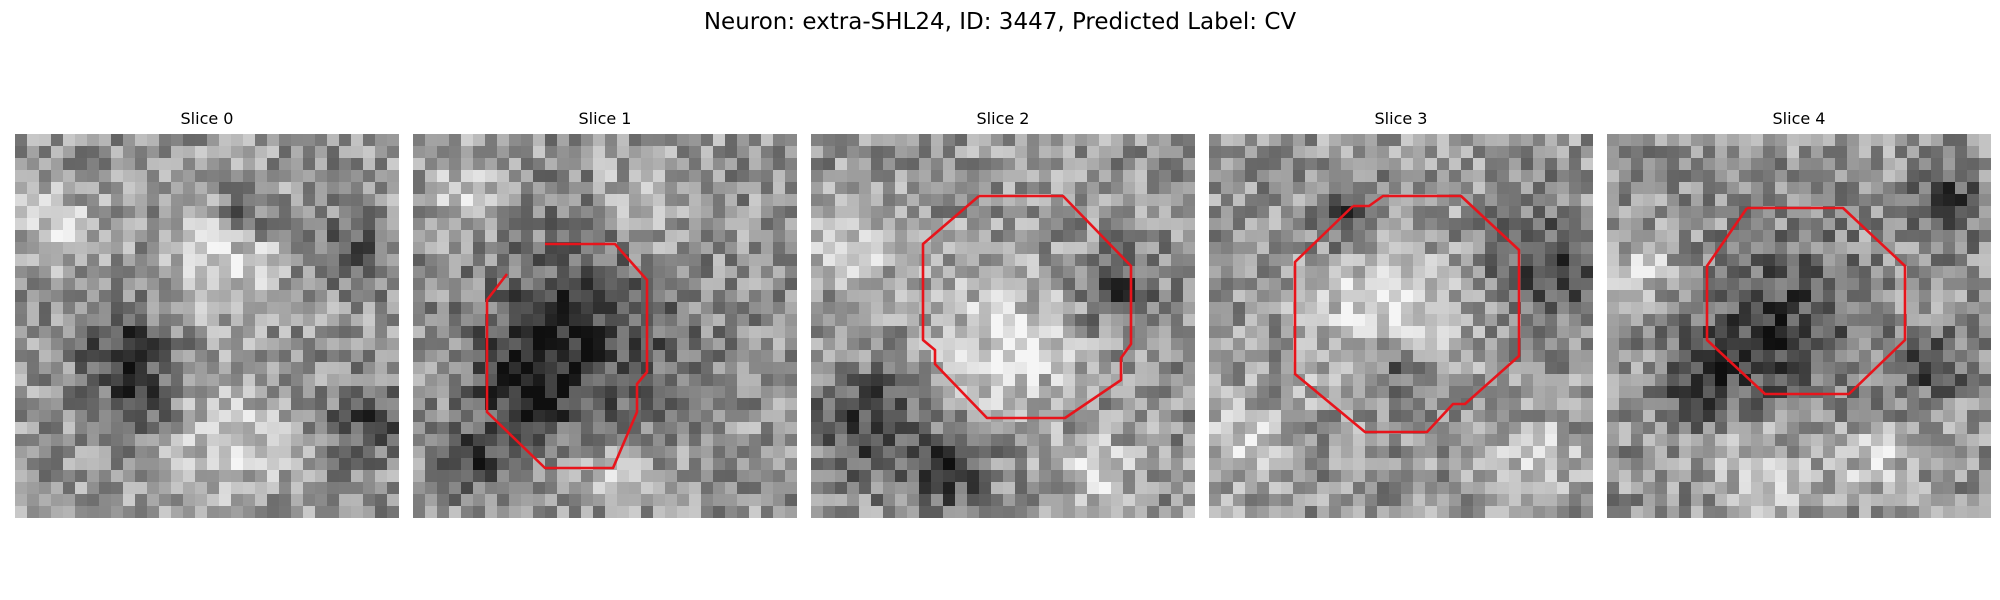 The height and width of the screenshot is (600, 2000). I want to click on slice-panel-3: Slice 3, so click(1401, 313).